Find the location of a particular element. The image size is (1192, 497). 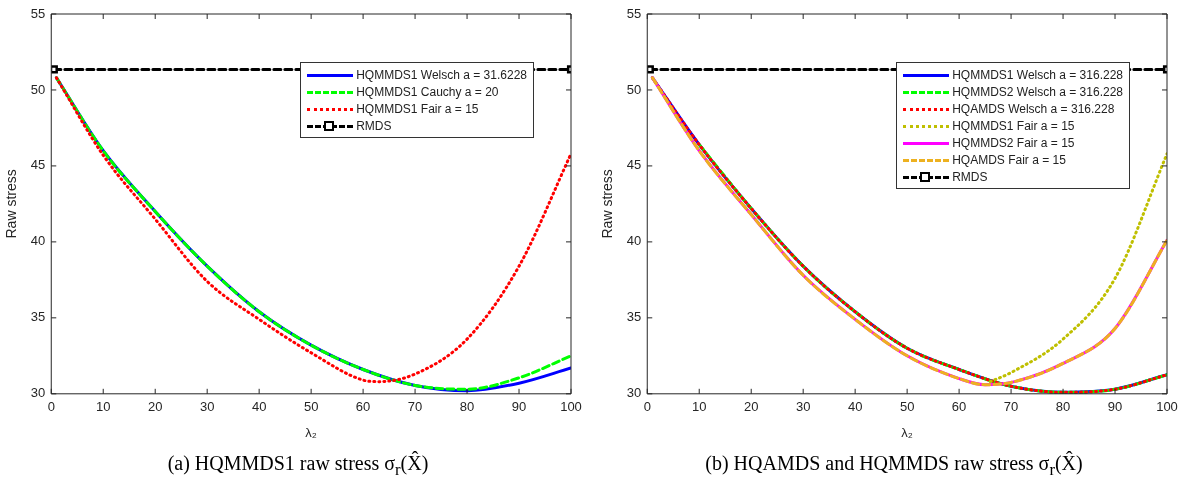

legend-label: HQMMDS1 Welsch a = 31.6228 is located at coordinates (441, 74).